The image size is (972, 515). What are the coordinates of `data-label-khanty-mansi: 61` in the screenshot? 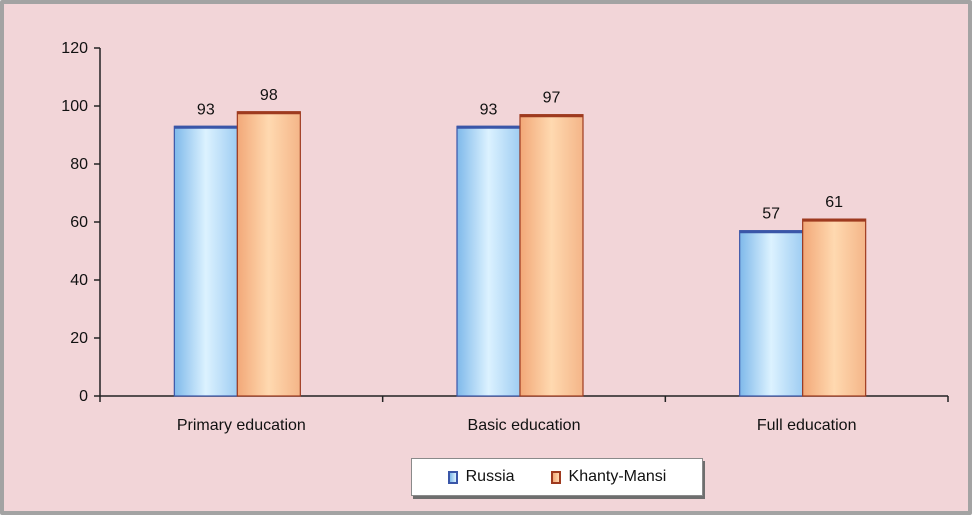 It's located at (834, 202).